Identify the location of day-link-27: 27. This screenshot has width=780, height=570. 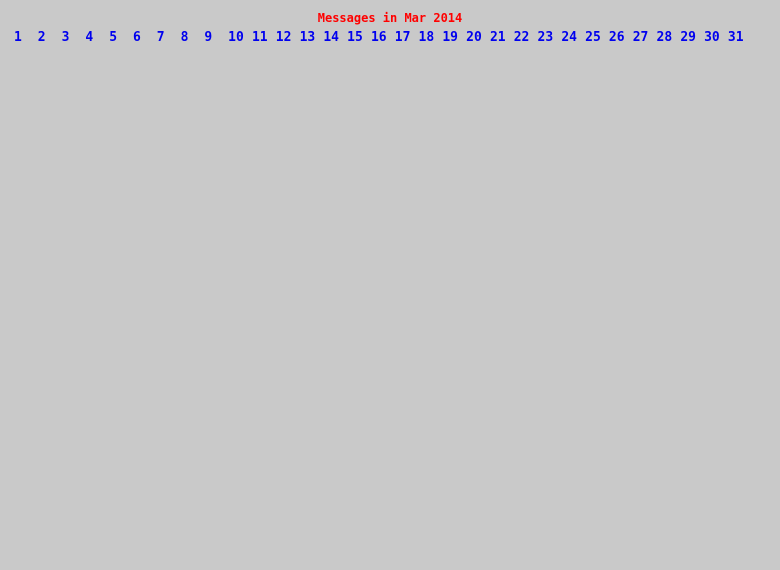
(640, 37).